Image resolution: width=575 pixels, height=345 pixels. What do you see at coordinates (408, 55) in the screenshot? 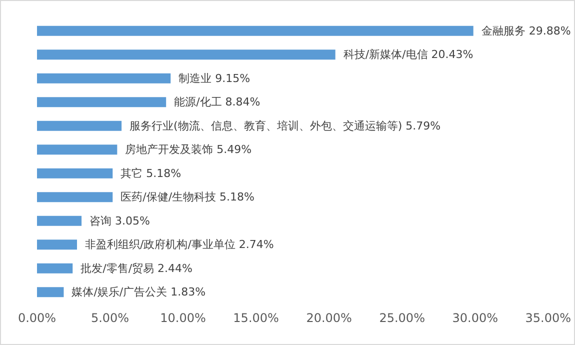
I see `category-label: 科技/新媒体/电信 20.43%` at bounding box center [408, 55].